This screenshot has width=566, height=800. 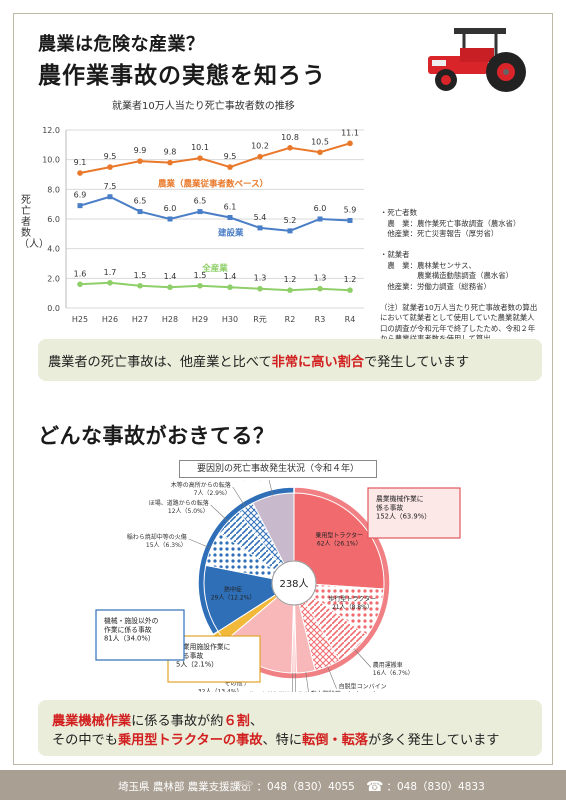 I want to click on x-tick-label: R4, so click(x=350, y=319).